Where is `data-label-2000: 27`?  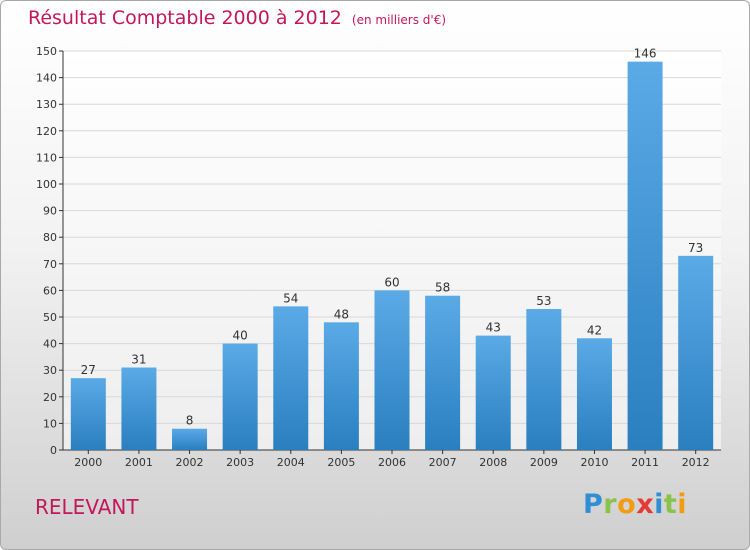 data-label-2000: 27 is located at coordinates (88, 370).